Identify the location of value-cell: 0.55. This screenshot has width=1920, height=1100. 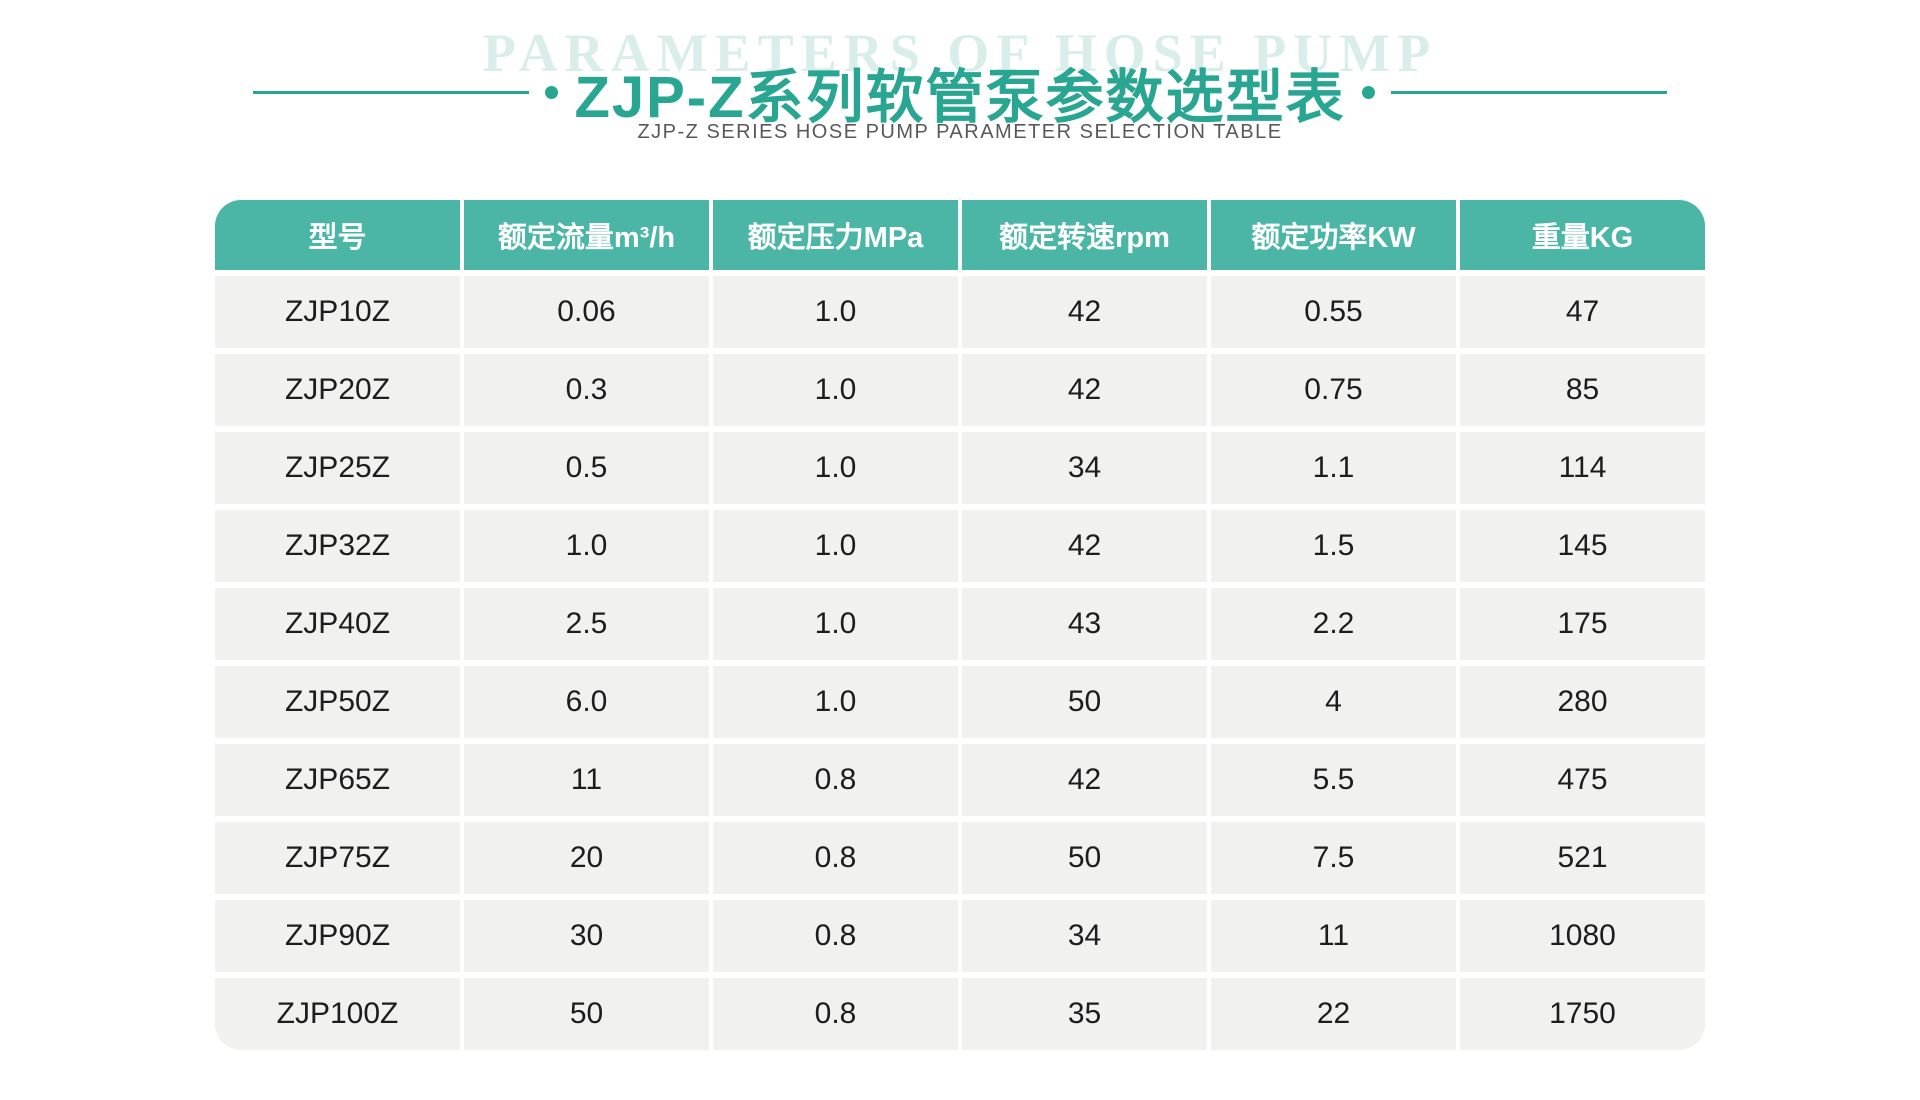
(1333, 312).